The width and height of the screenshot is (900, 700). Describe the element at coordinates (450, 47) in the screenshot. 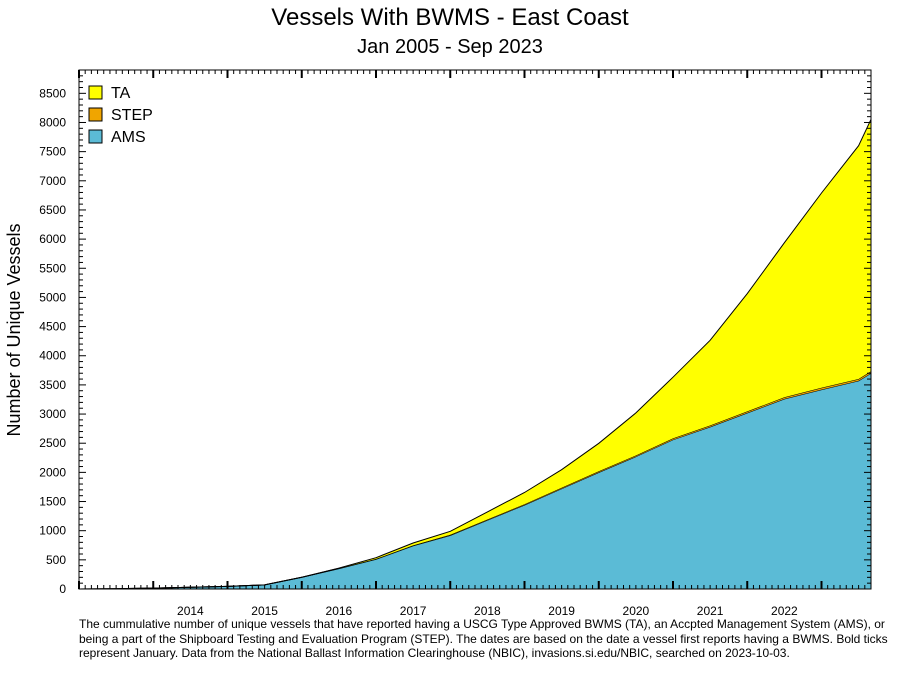

I see `chart-subtitle: Jan 2005 - Sep 2023` at that location.